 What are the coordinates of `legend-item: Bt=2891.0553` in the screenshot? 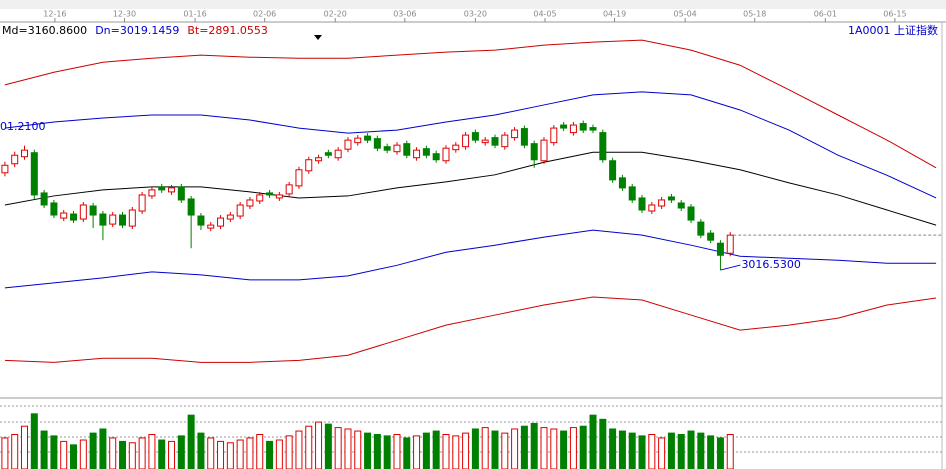 It's located at (227, 30).